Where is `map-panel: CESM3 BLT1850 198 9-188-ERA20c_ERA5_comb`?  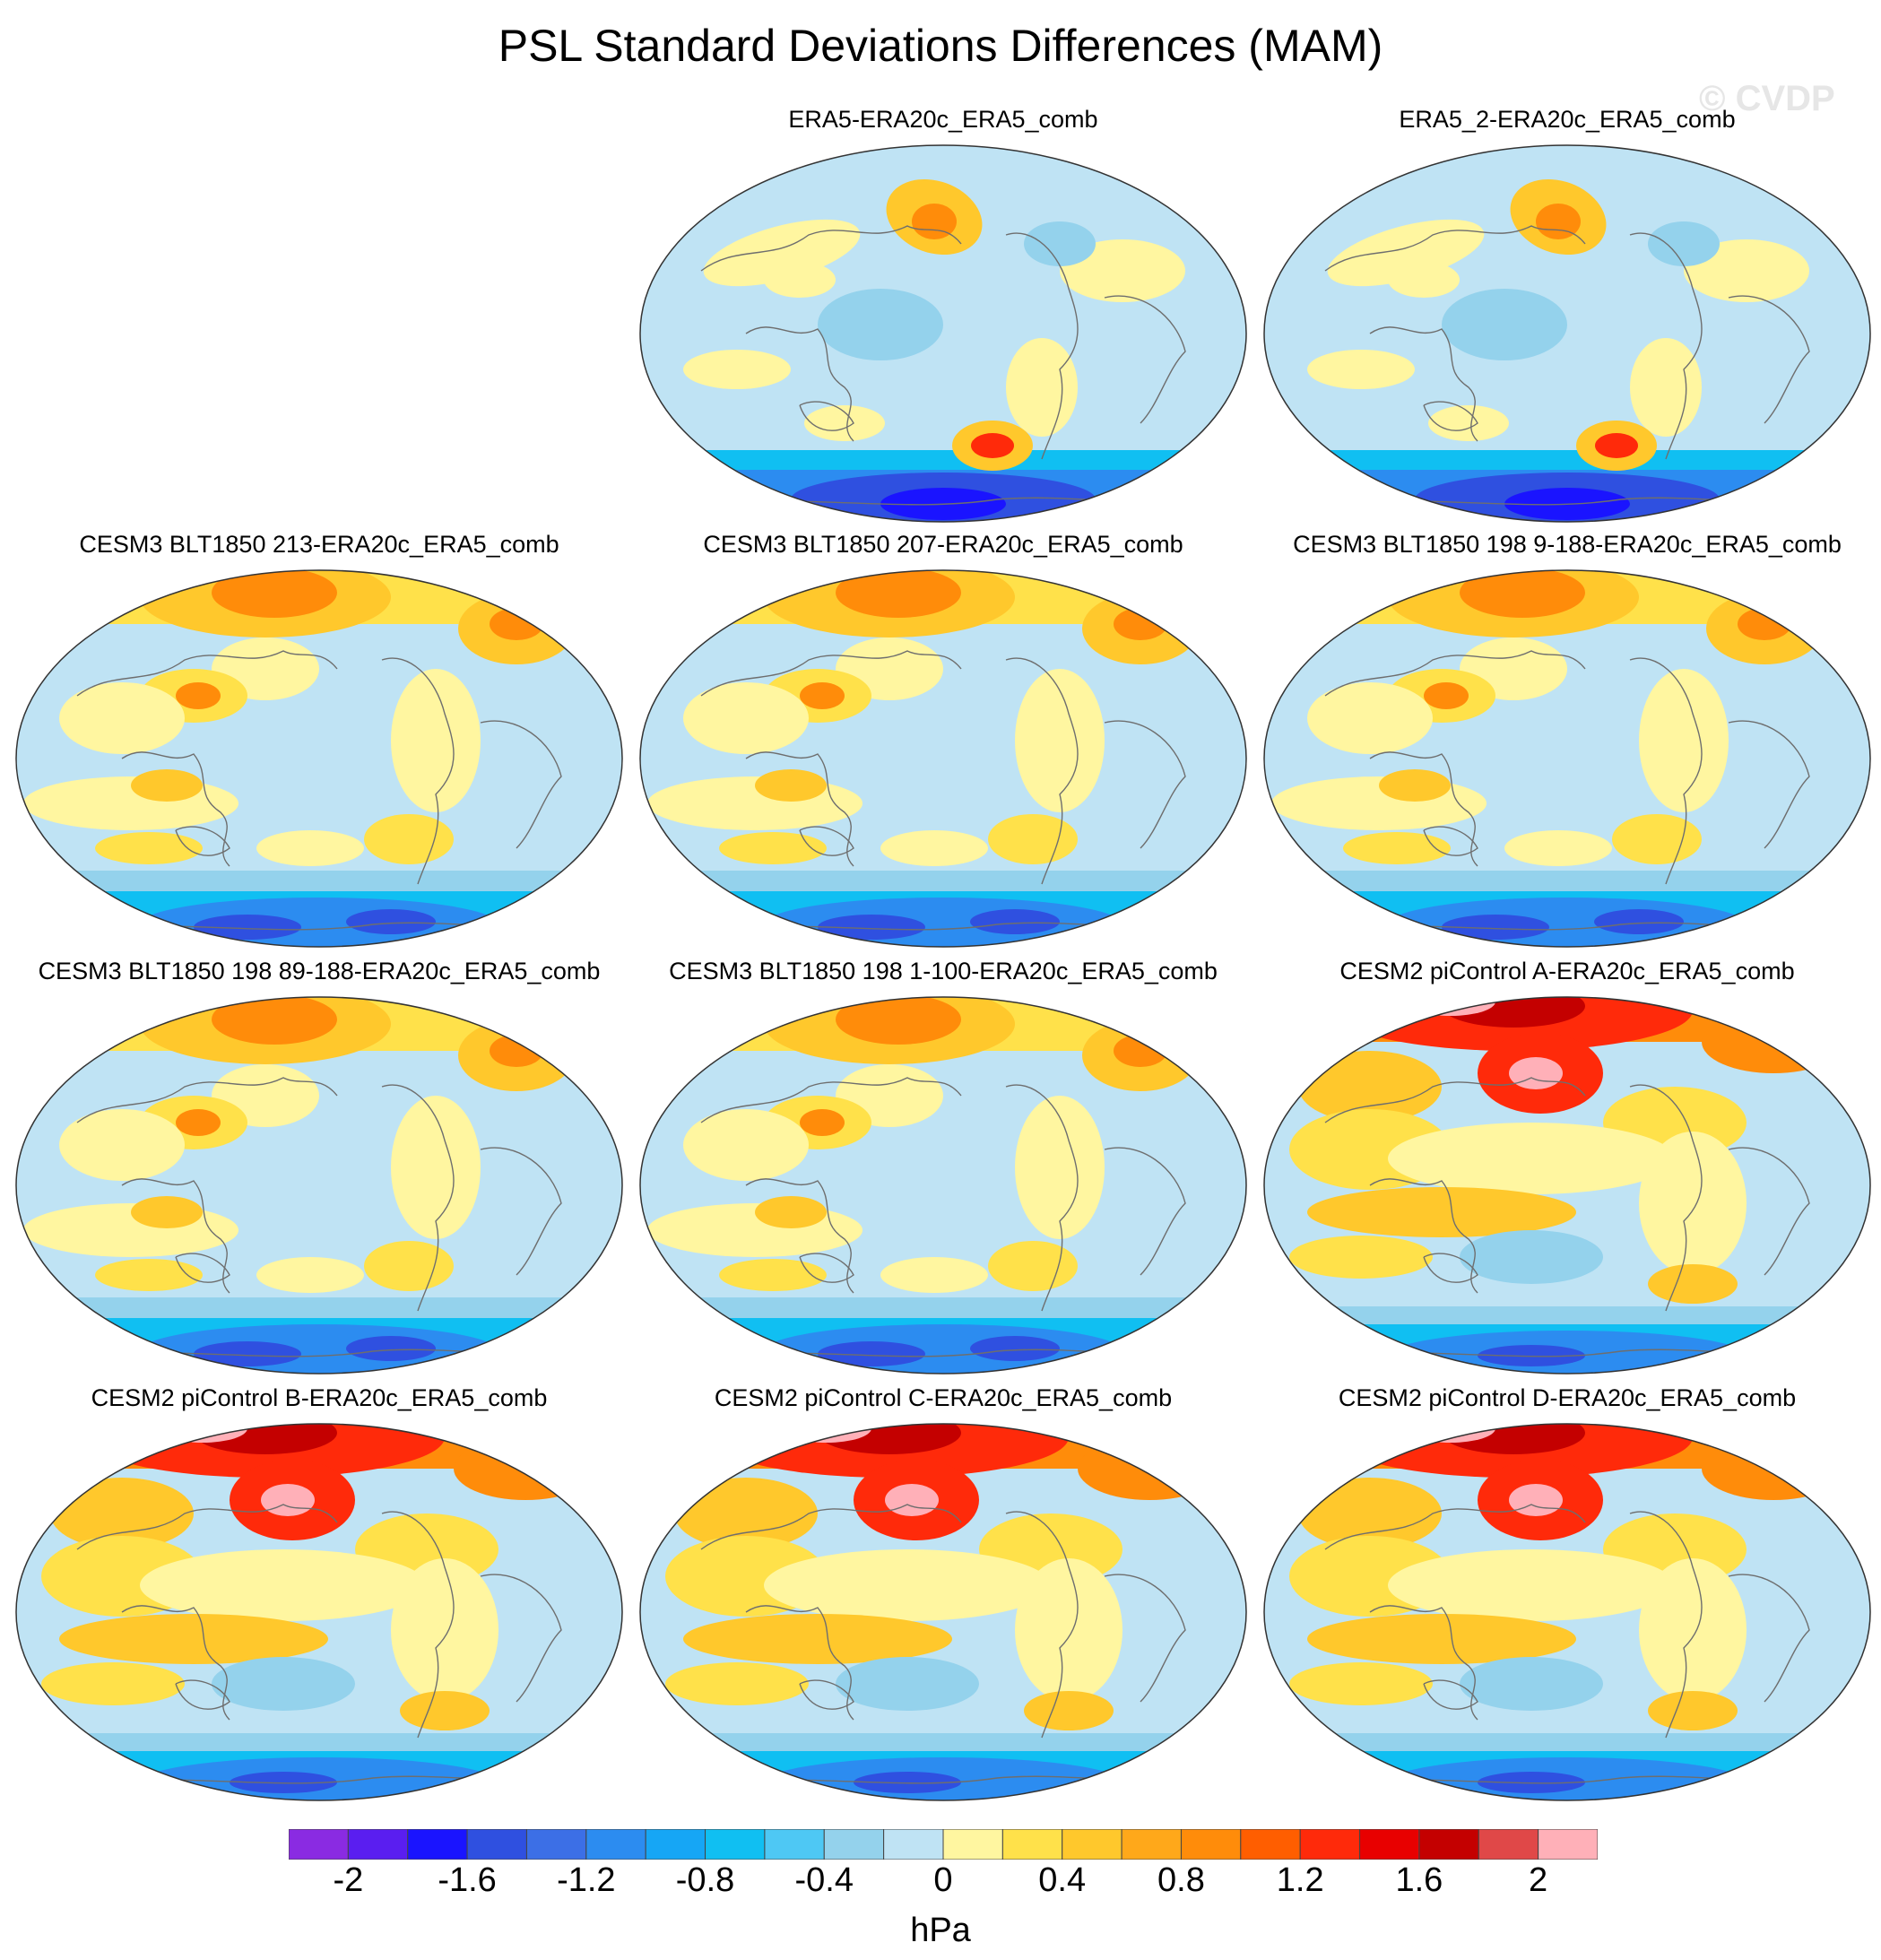 map-panel: CESM3 BLT1850 198 9-188-ERA20c_ERA5_comb is located at coordinates (1567, 744).